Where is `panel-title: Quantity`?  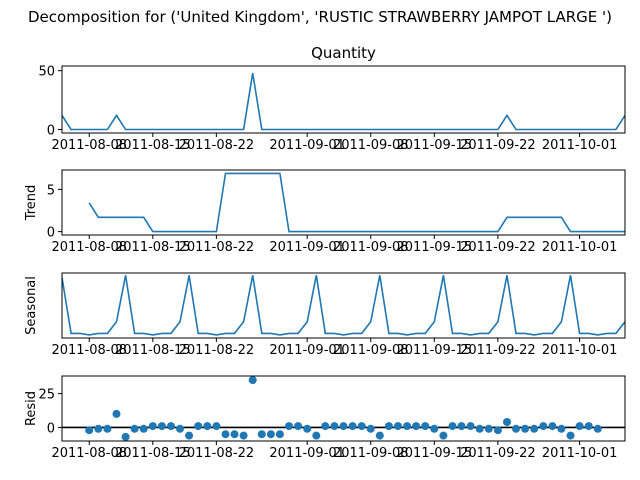
panel-title: Quantity is located at coordinates (343, 53).